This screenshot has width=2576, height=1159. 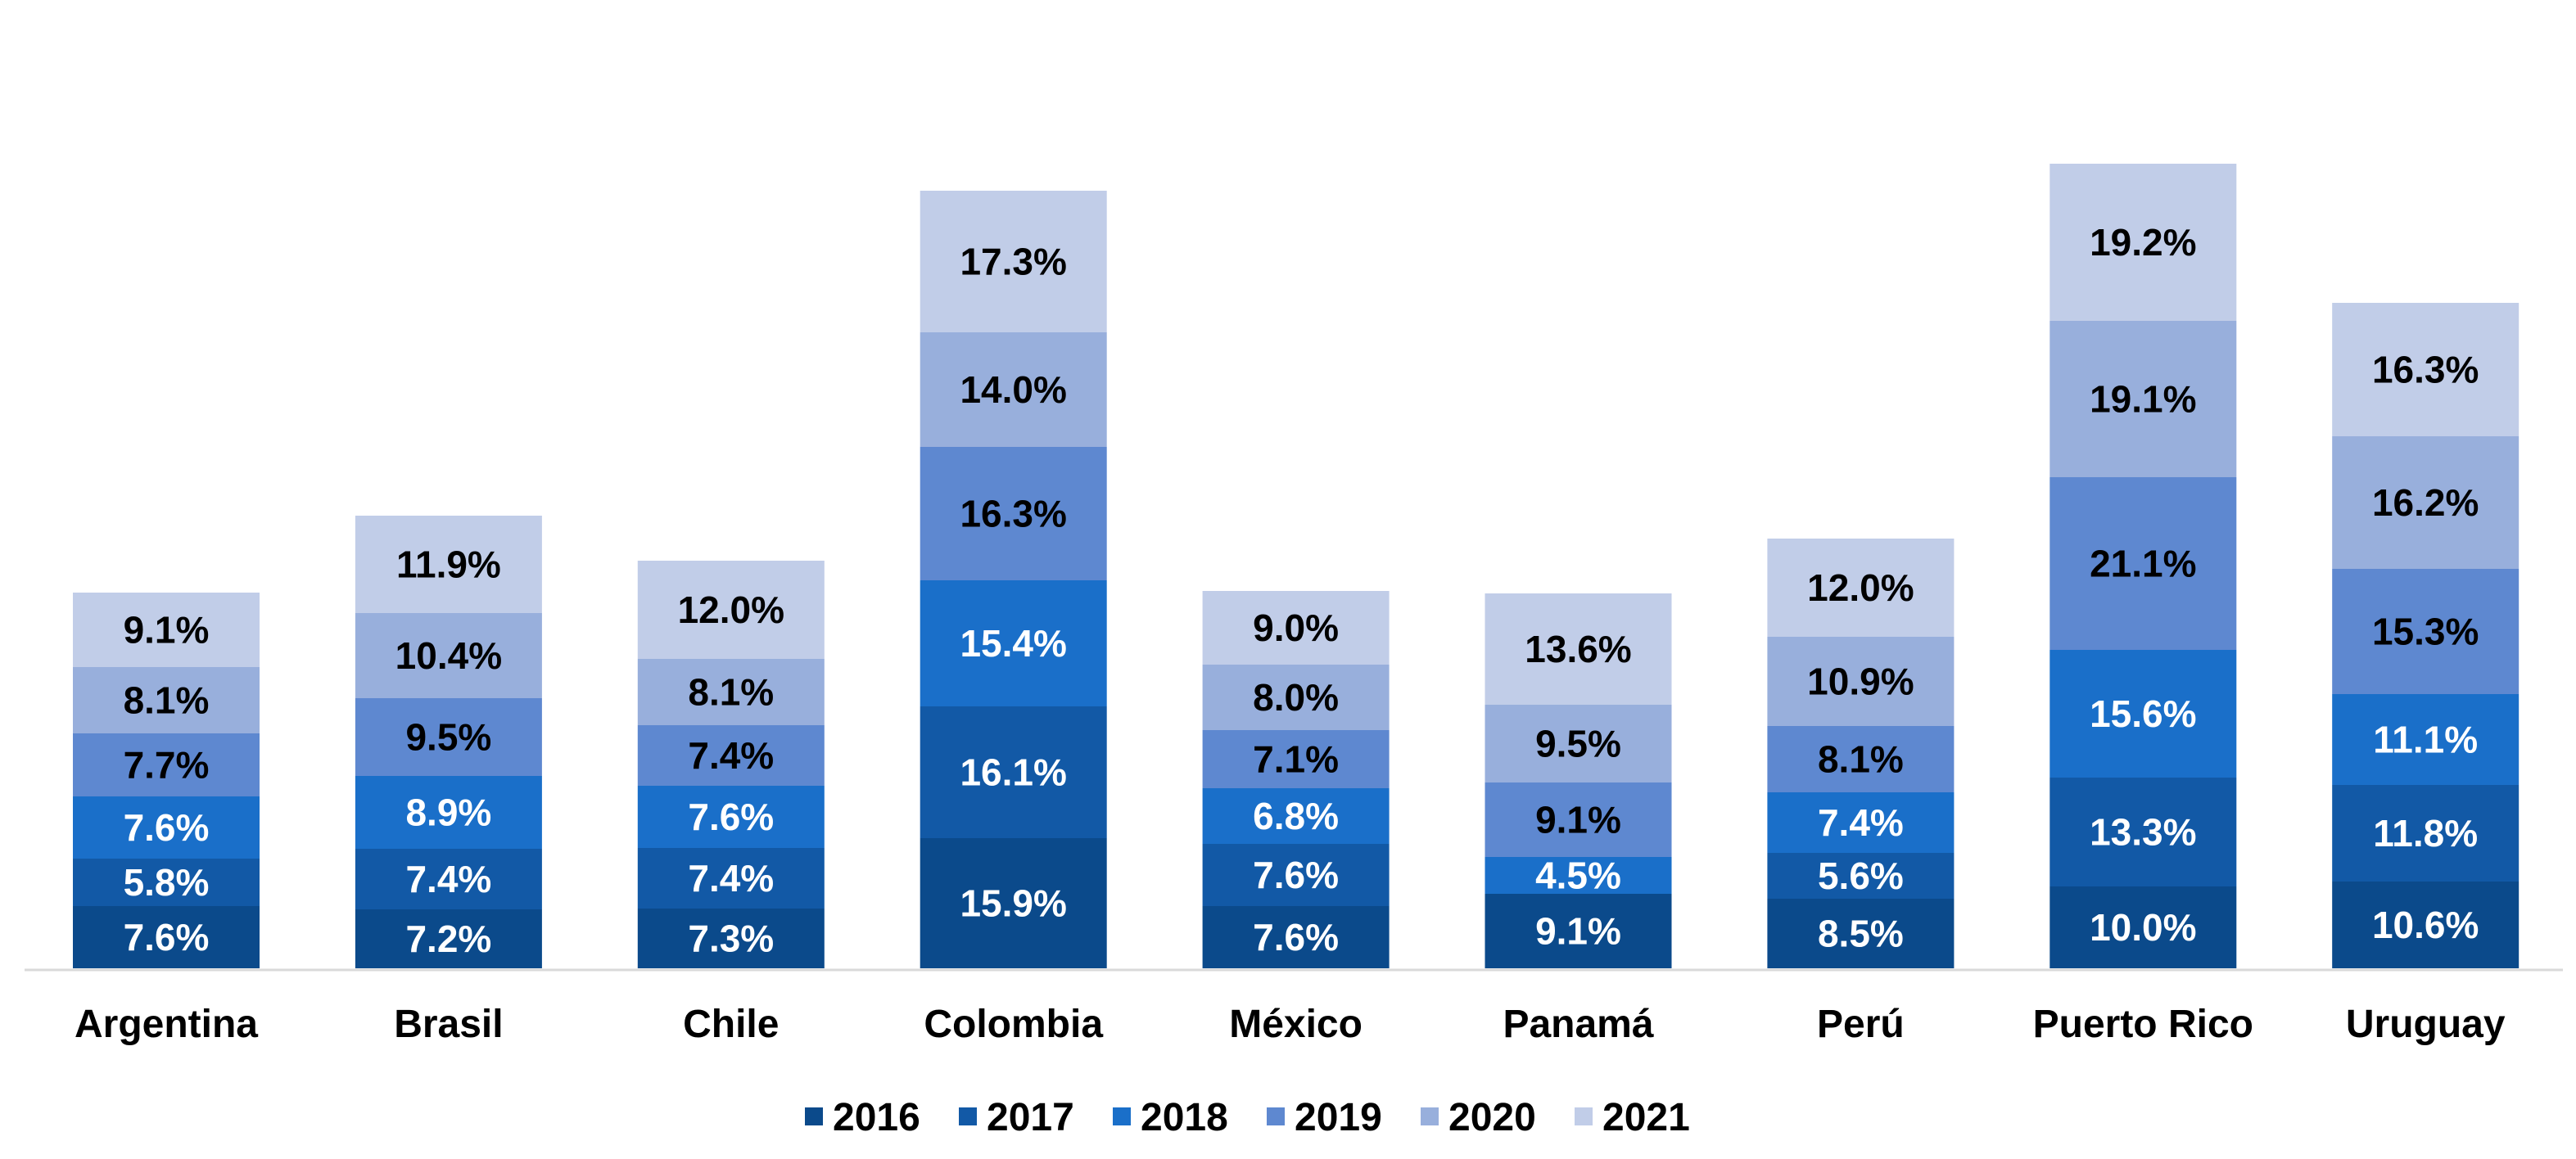 I want to click on category-label: Chile, so click(x=731, y=1024).